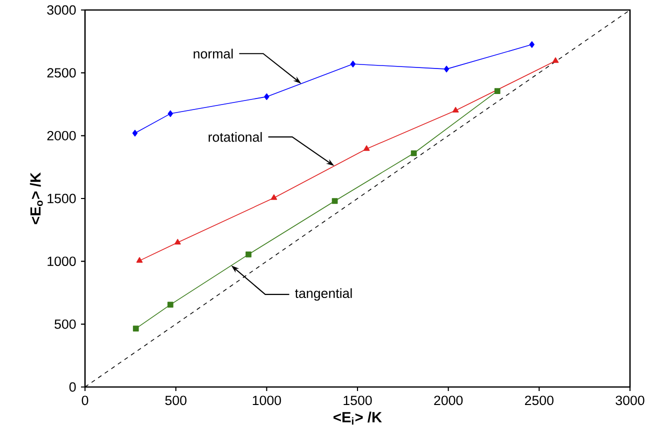 This screenshot has height=445, width=652. I want to click on x-tick-label: 1500, so click(358, 401).